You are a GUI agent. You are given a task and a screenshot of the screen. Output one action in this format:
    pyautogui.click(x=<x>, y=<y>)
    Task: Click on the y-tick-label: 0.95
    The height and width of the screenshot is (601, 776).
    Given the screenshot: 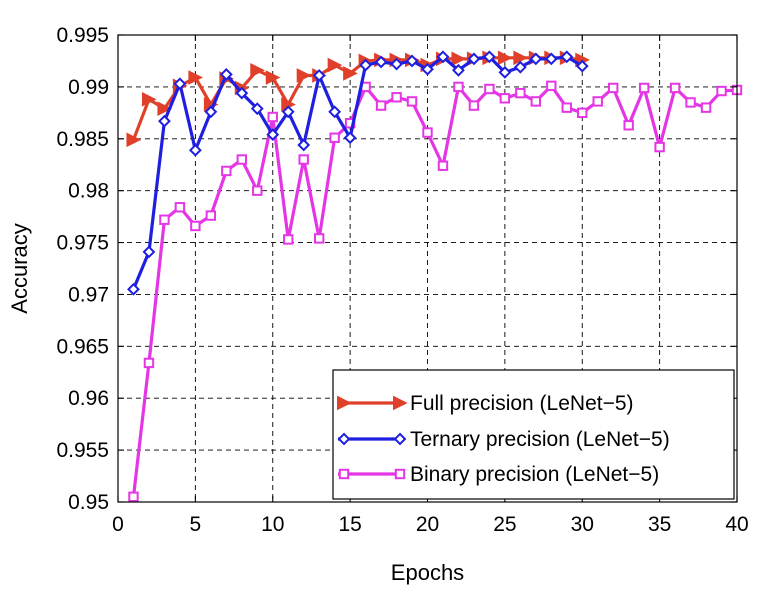 What is the action you would take?
    pyautogui.click(x=88, y=502)
    